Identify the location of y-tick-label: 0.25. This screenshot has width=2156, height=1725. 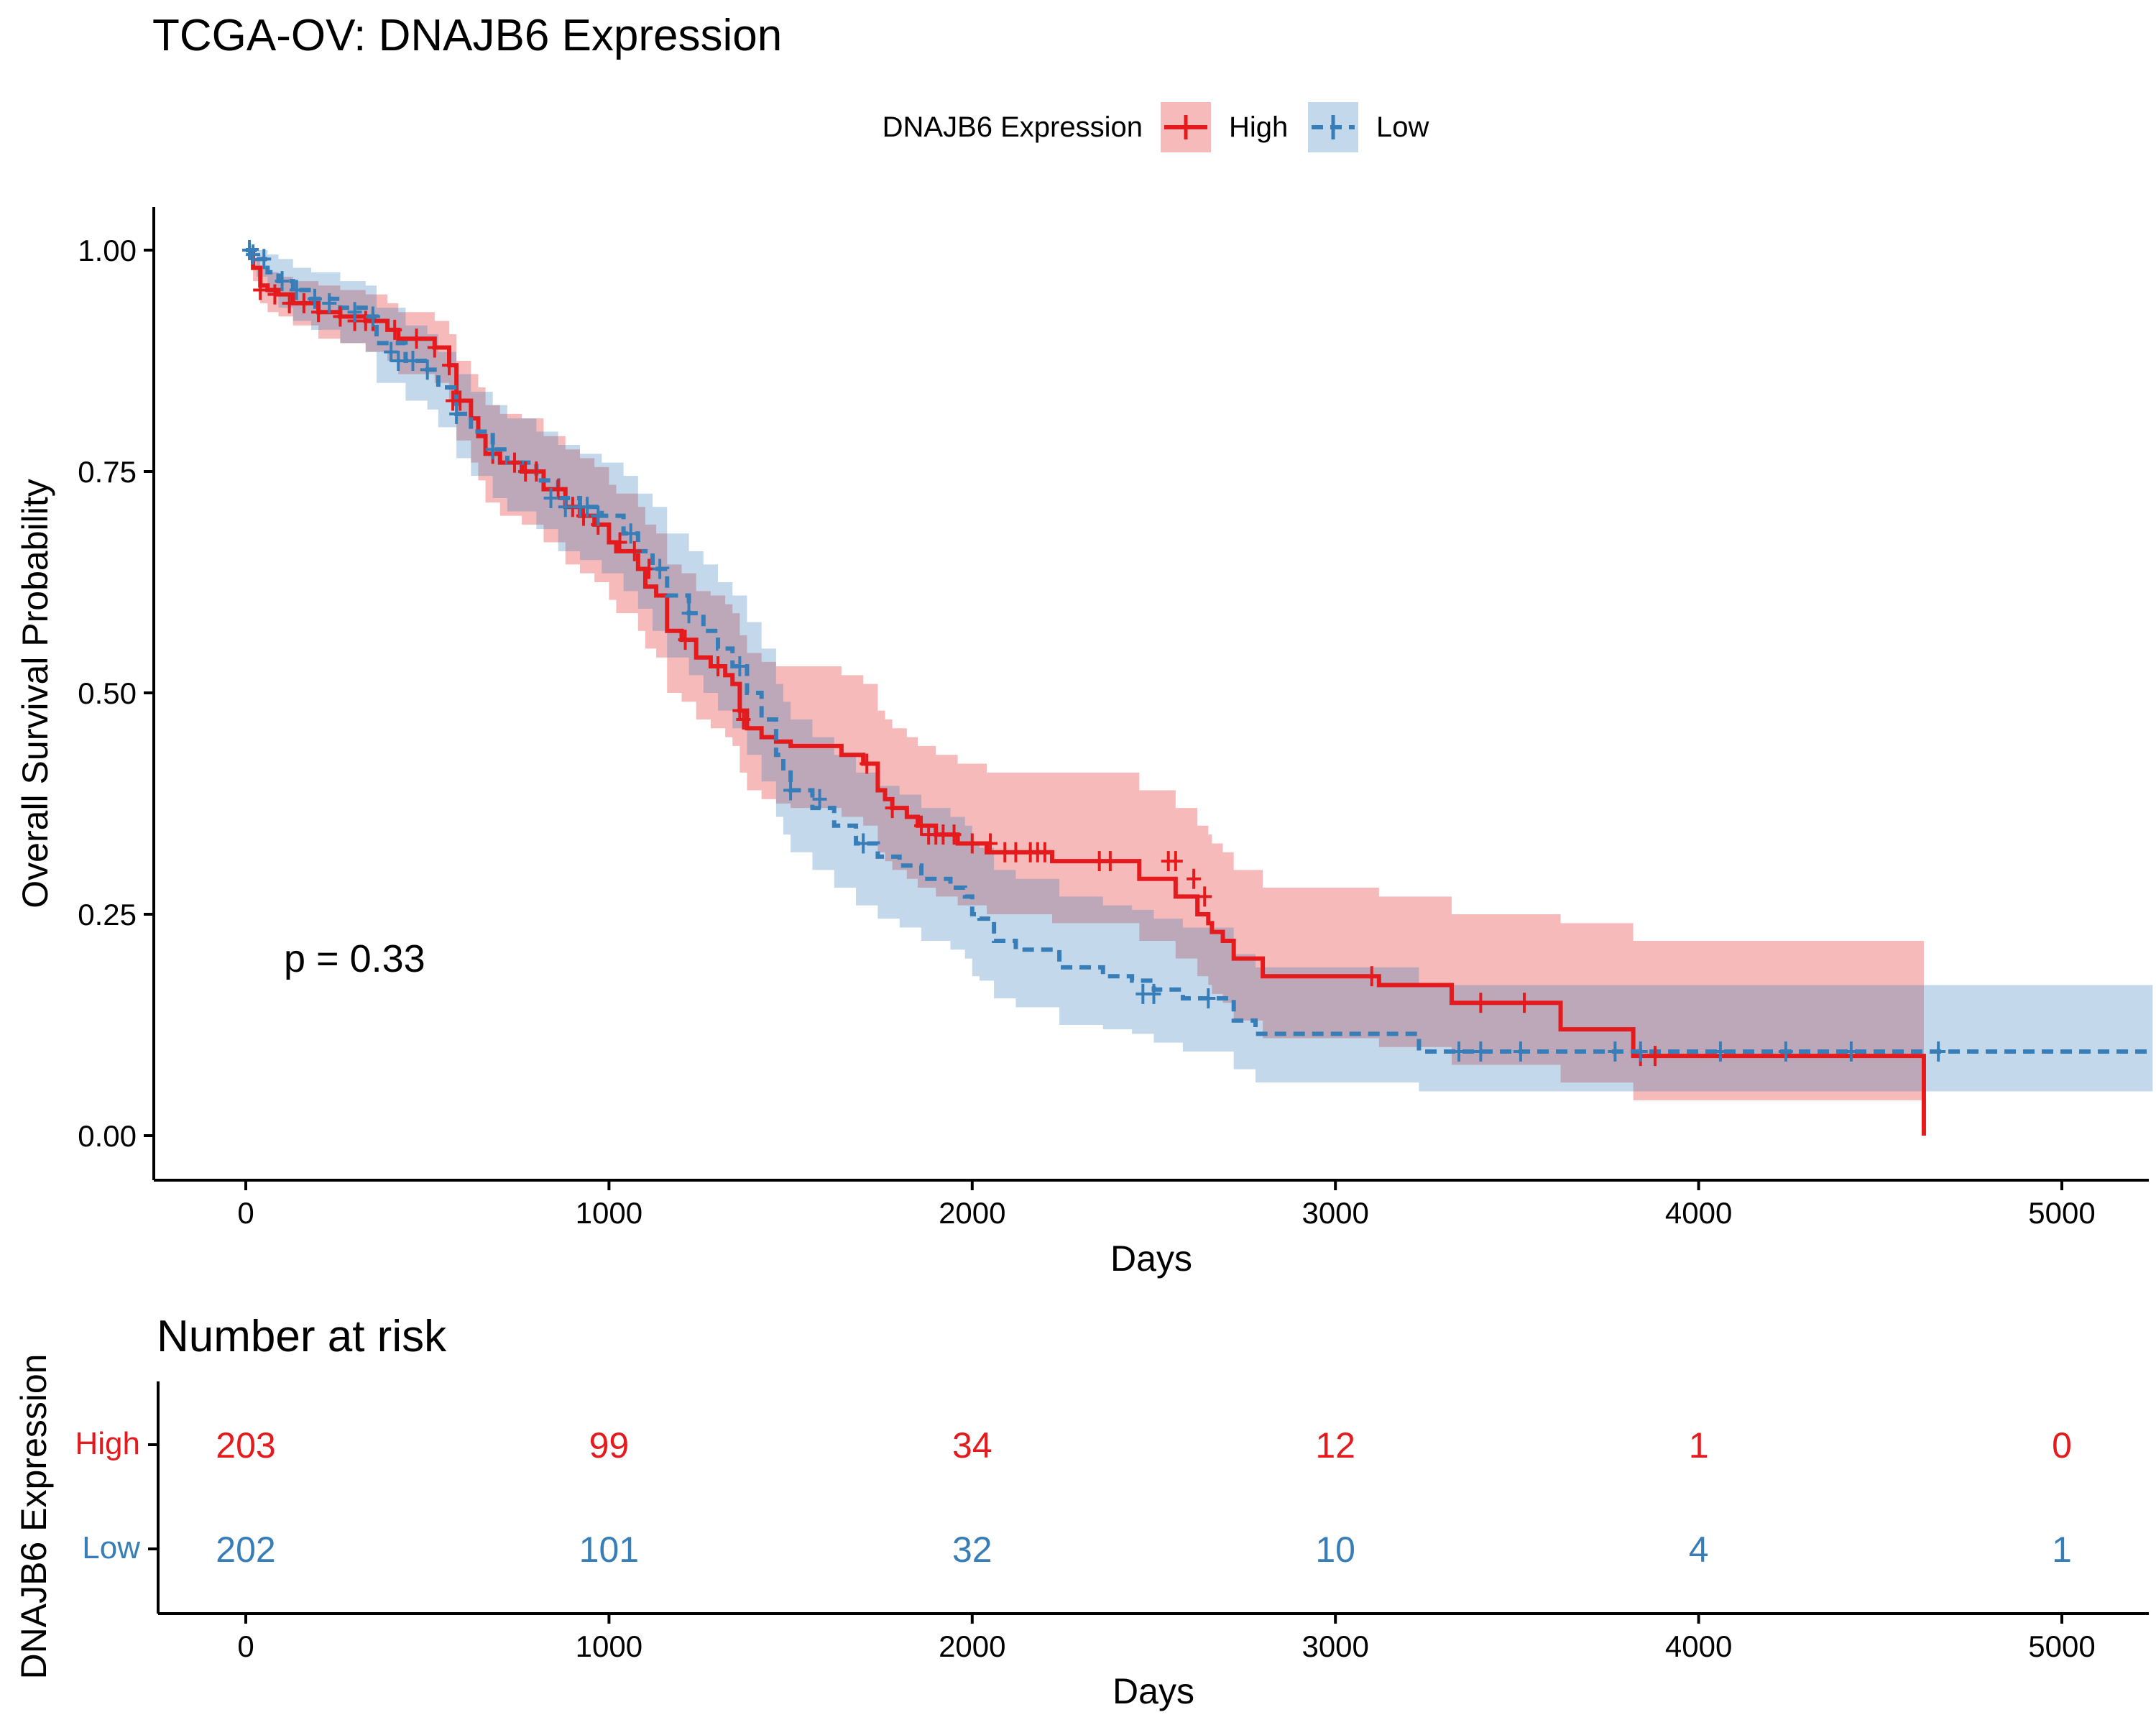
(108, 915).